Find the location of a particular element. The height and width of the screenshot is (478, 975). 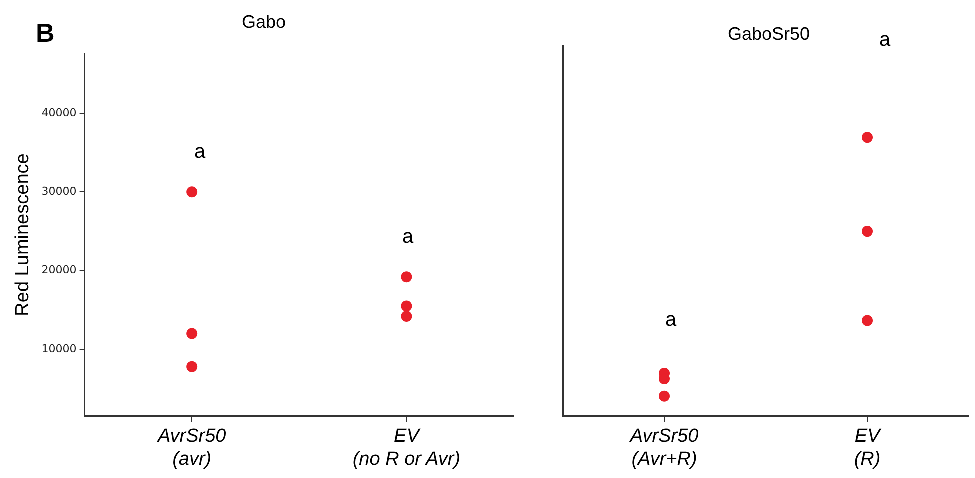

text: B is located at coordinates (45, 33).